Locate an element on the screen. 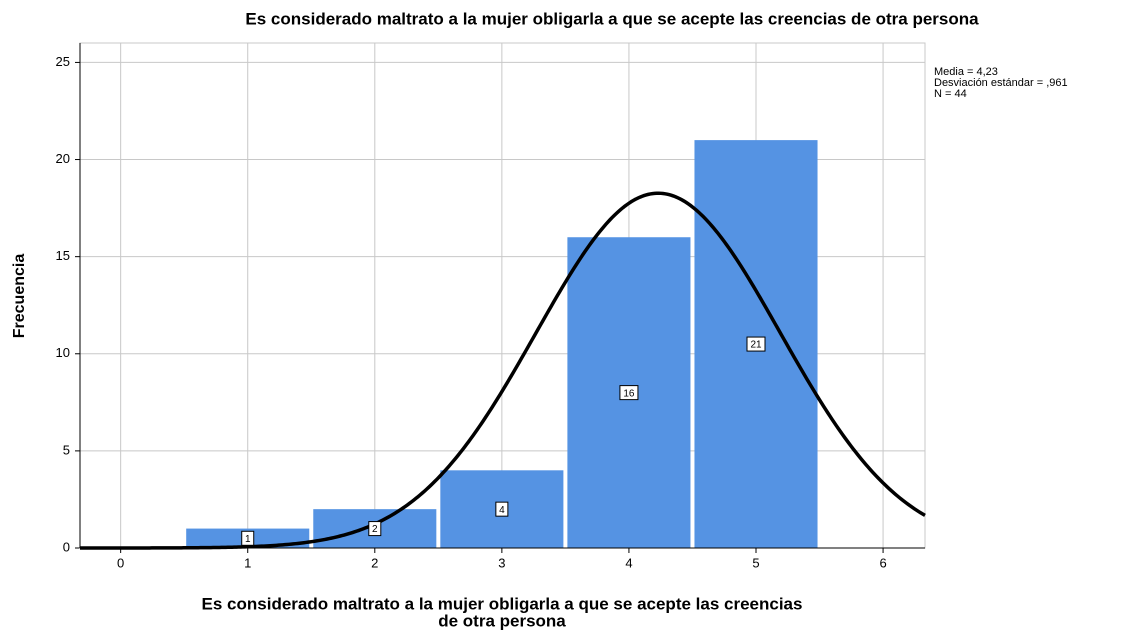 This screenshot has height=635, width=1132. data-label: 16 is located at coordinates (629, 393).